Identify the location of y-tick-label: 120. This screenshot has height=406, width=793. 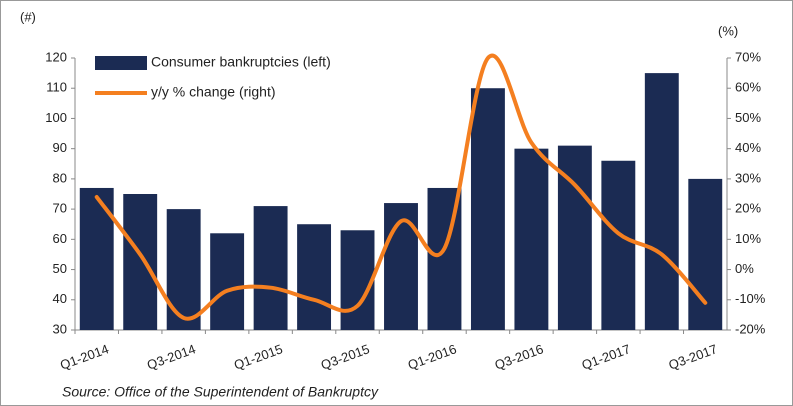
(56, 56).